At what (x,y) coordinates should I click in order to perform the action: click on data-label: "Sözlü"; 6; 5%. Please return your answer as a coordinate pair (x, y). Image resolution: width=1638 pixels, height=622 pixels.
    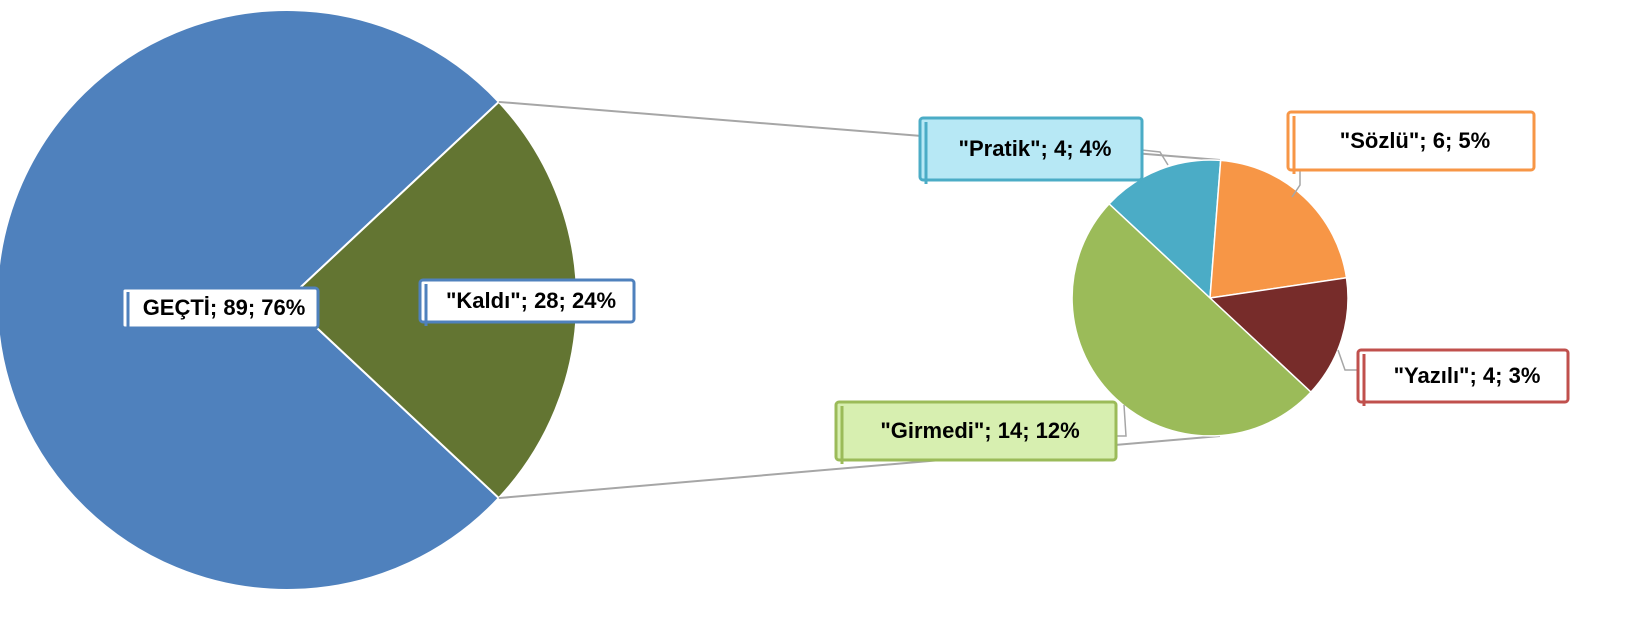
    Looking at the image, I should click on (1415, 140).